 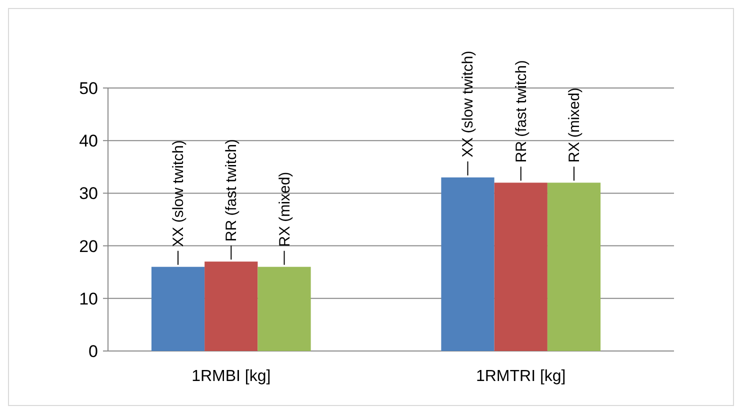 What do you see at coordinates (88, 246) in the screenshot?
I see `y-tick-label: 20` at bounding box center [88, 246].